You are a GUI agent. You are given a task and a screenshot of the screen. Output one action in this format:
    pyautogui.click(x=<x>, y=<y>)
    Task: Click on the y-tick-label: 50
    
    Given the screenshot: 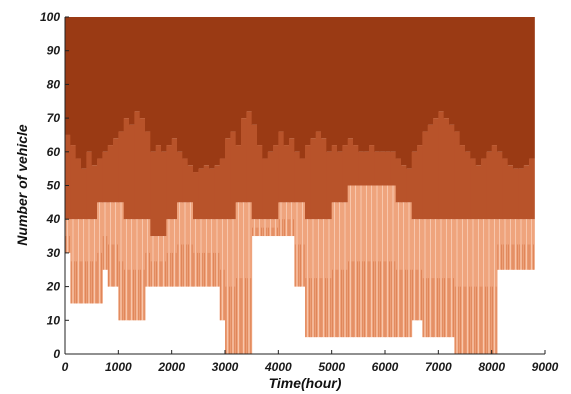 What is the action you would take?
    pyautogui.click(x=54, y=186)
    